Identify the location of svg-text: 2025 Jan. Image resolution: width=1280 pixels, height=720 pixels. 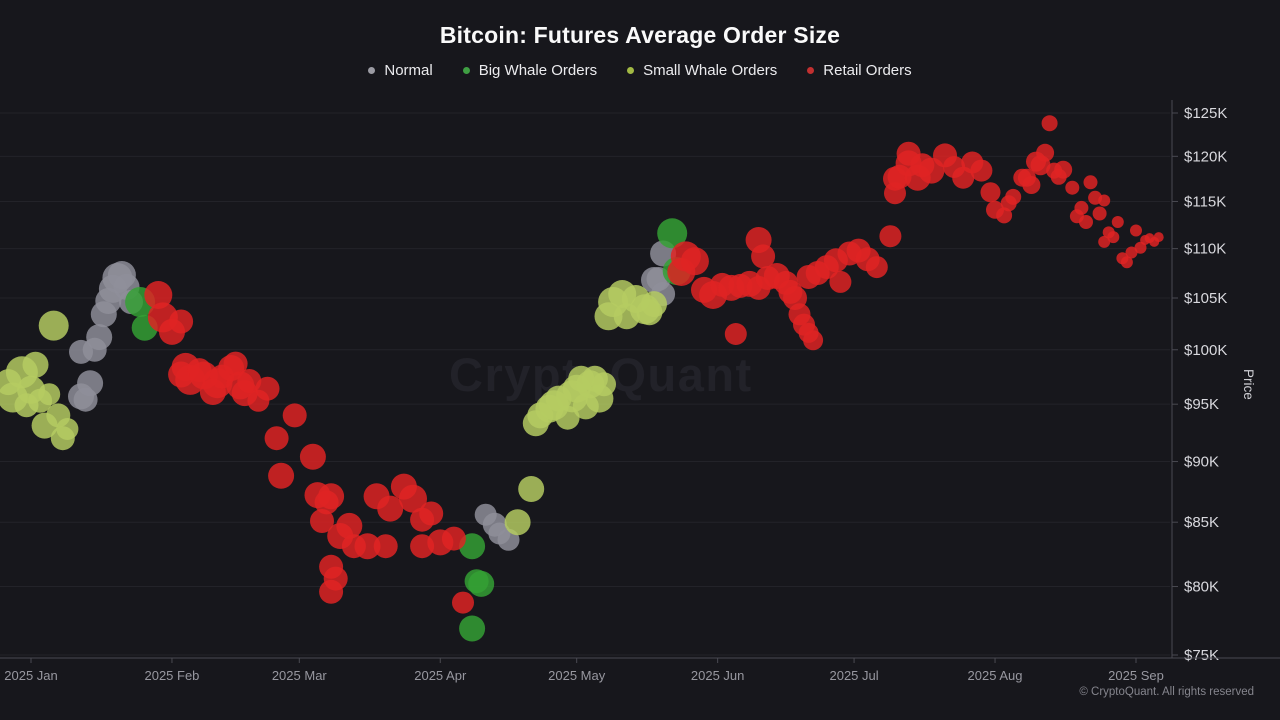
(31, 675).